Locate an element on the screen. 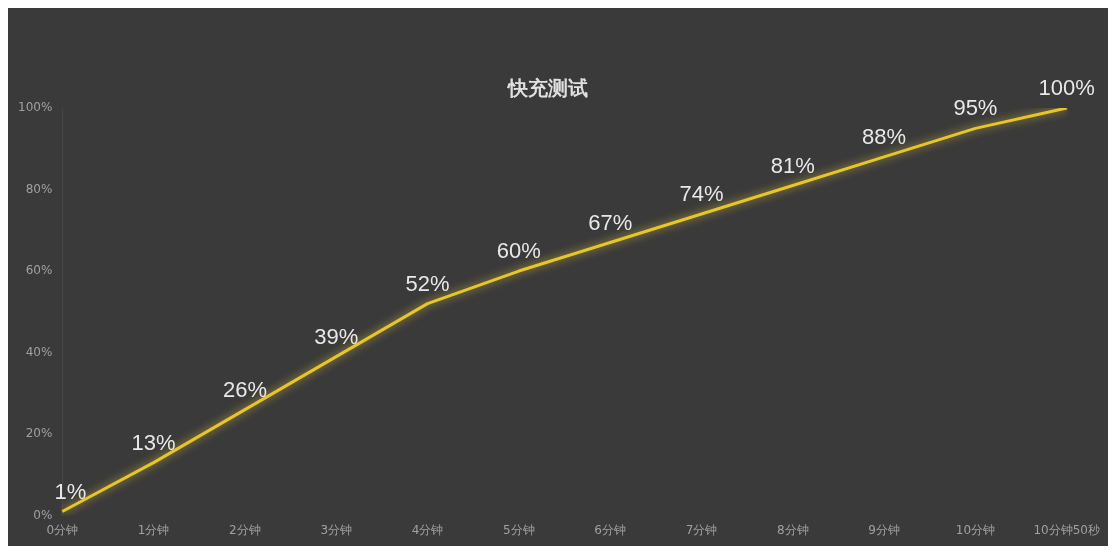 Image resolution: width=1116 pixels, height=554 pixels. y-tick-label: 80% is located at coordinates (39, 188).